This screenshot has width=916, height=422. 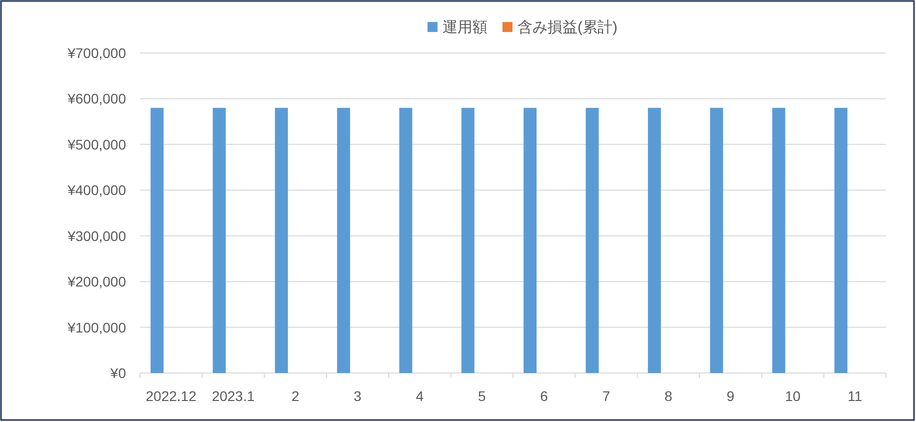 I want to click on x-tick-label: 2022.12, so click(x=171, y=396).